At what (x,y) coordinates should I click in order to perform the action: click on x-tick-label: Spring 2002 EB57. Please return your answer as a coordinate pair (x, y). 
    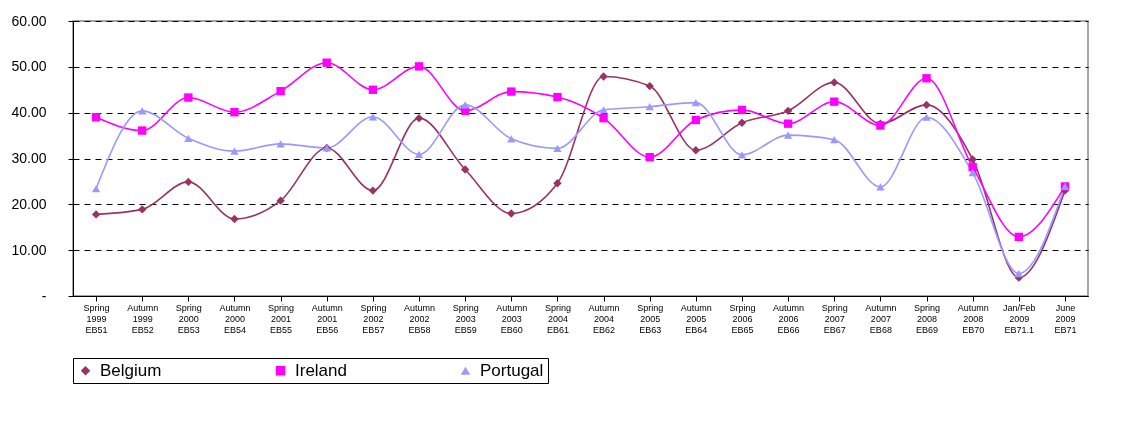
    Looking at the image, I should click on (373, 318).